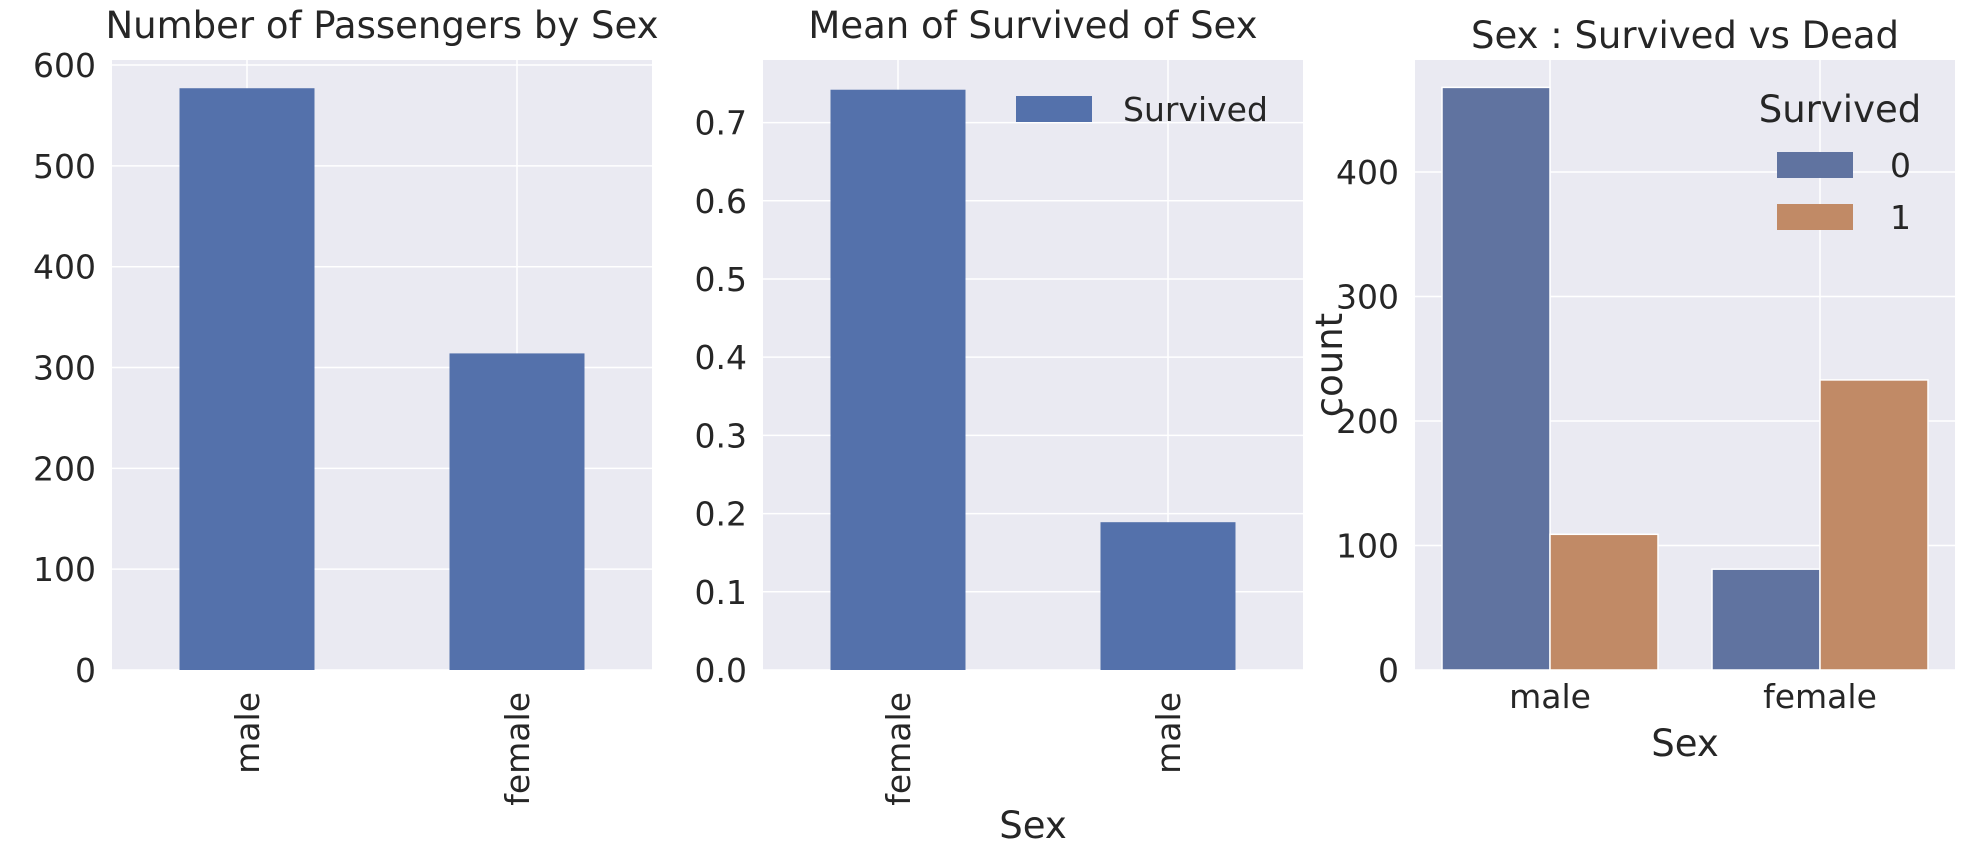  Describe the element at coordinates (721, 279) in the screenshot. I see `y-tick-label: 0.5` at that location.